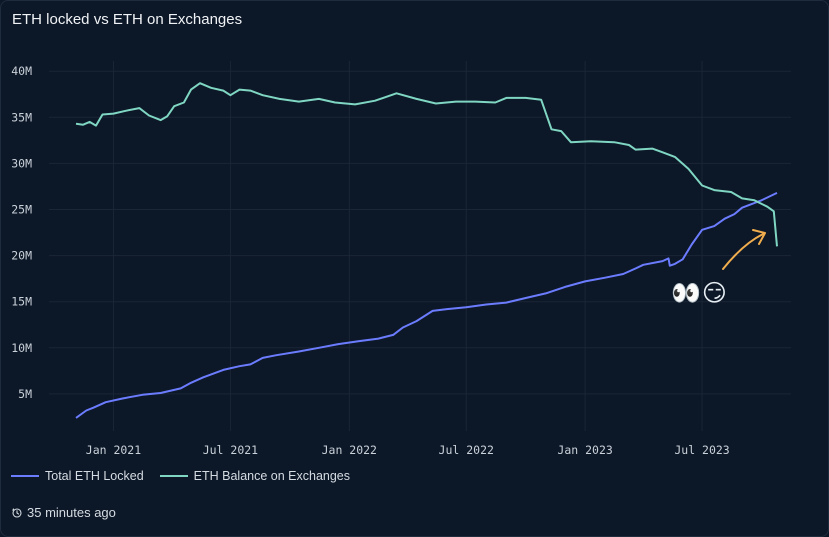  Describe the element at coordinates (127, 19) in the screenshot. I see `chart-title: ETH locked vs ETH on Exchanges` at that location.